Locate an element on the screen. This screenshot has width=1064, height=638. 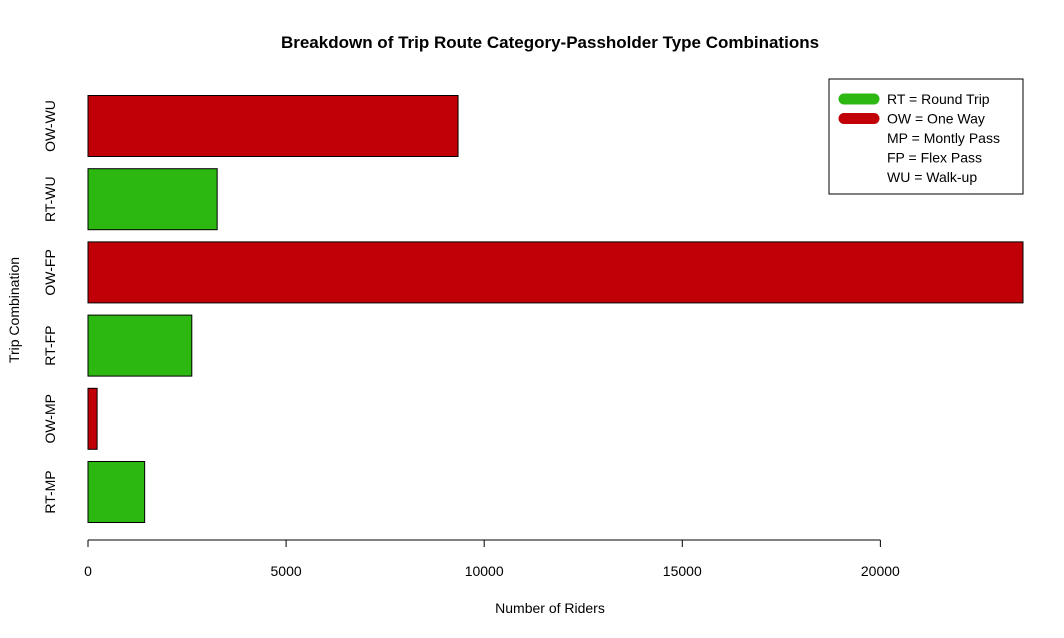
y-axis-label: Trip Combination is located at coordinates (14, 310).